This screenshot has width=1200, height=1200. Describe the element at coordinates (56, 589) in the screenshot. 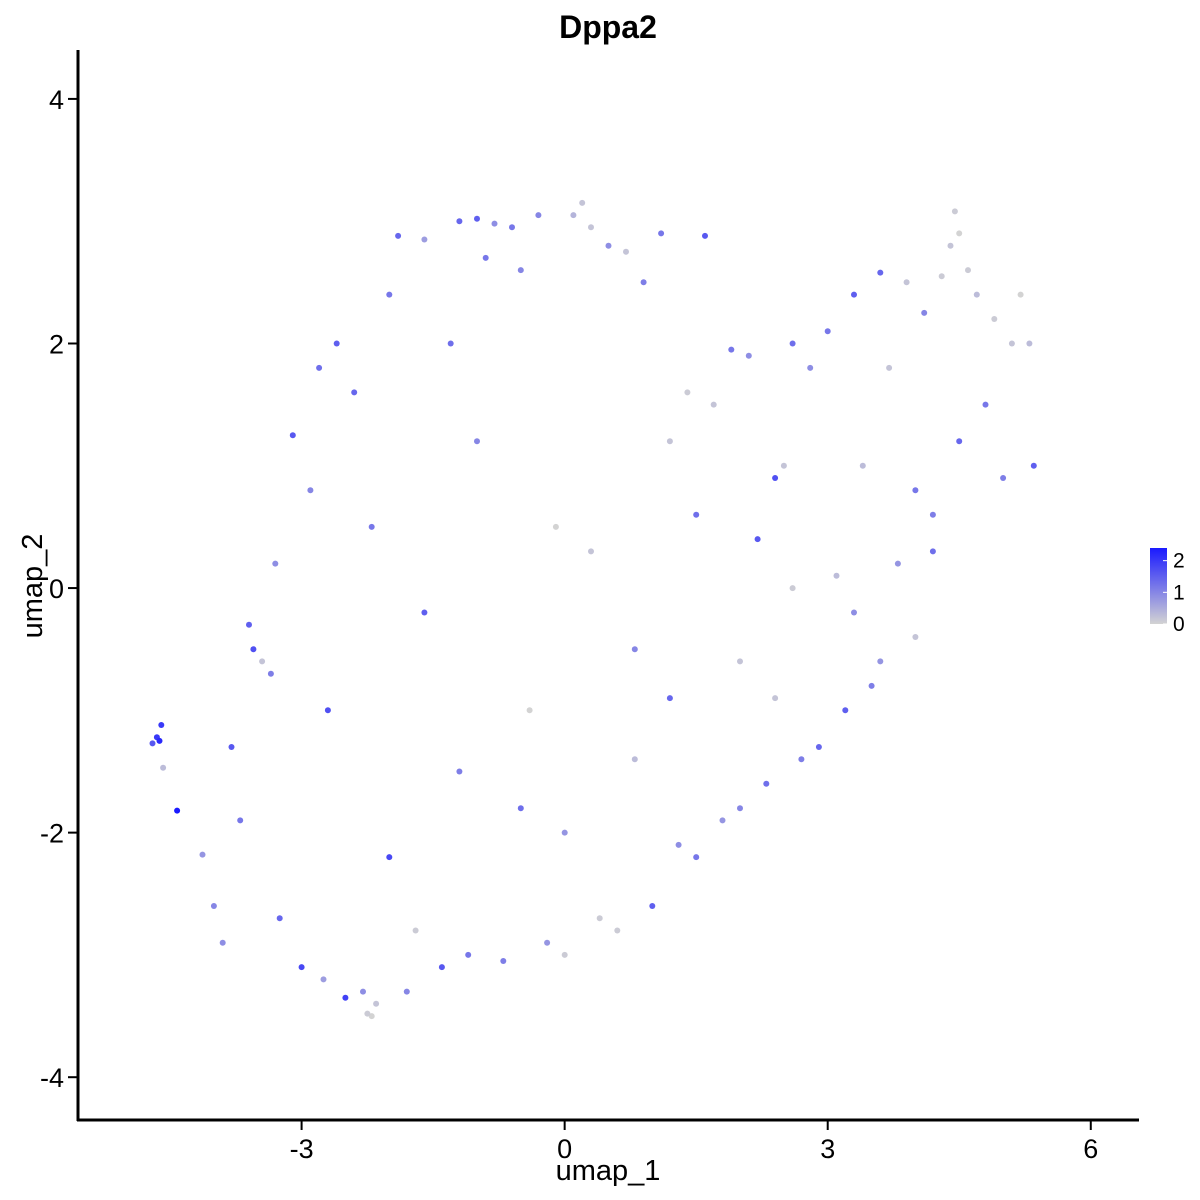

I see `y-tick-label: 0` at that location.